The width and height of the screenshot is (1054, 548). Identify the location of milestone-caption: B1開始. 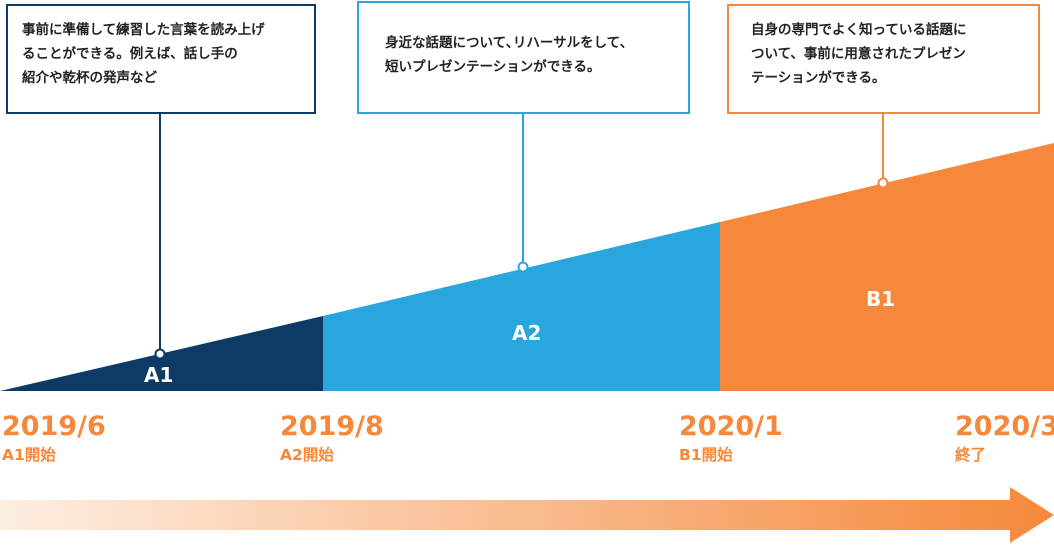
(706, 455).